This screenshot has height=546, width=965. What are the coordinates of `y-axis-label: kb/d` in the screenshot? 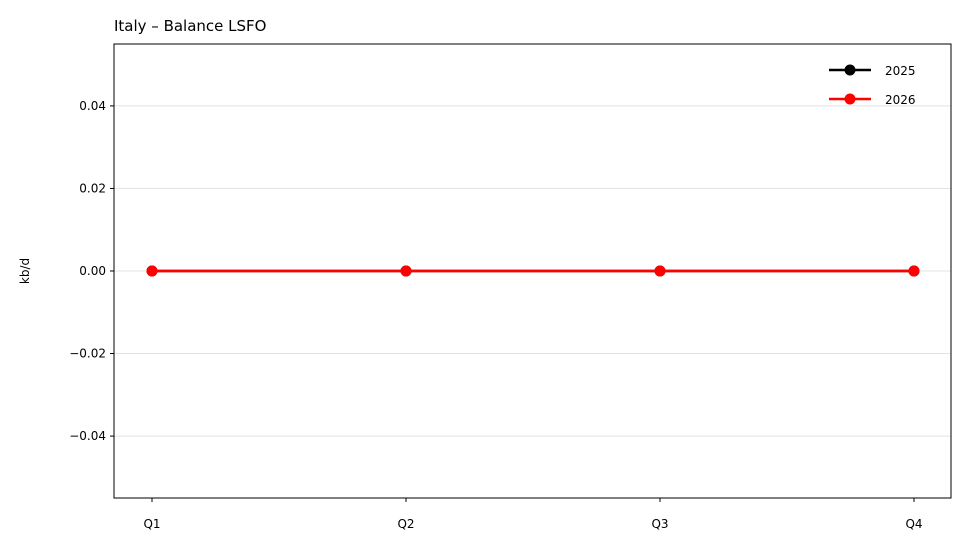 It's located at (25, 271).